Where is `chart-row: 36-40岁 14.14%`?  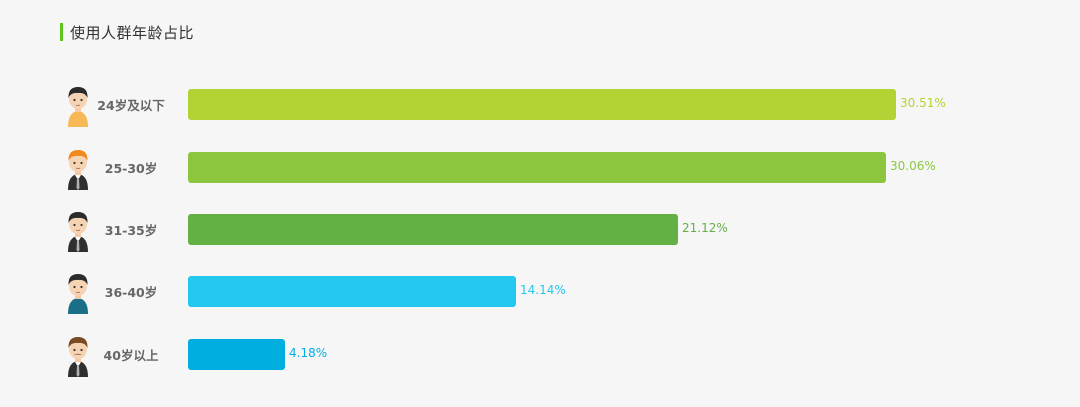 chart-row: 36-40岁 14.14% is located at coordinates (540, 292).